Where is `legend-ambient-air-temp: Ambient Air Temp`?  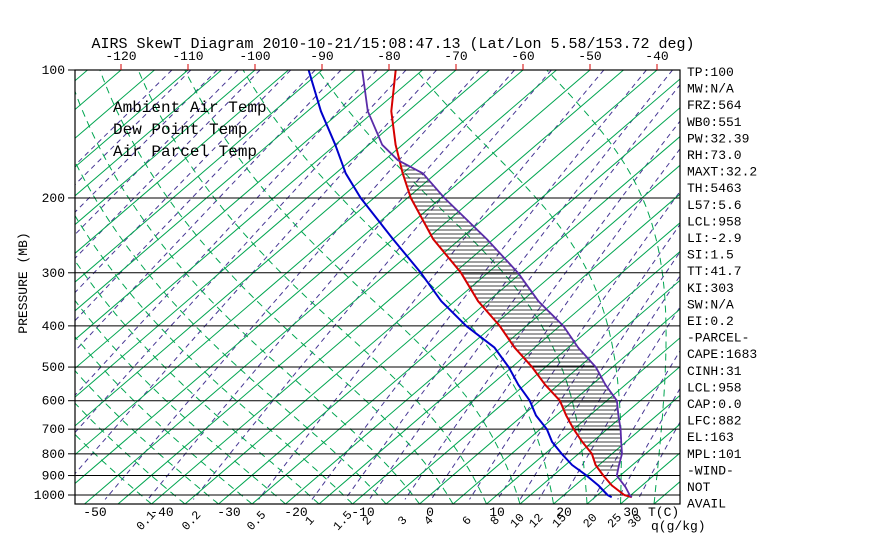 legend-ambient-air-temp: Ambient Air Temp is located at coordinates (190, 108).